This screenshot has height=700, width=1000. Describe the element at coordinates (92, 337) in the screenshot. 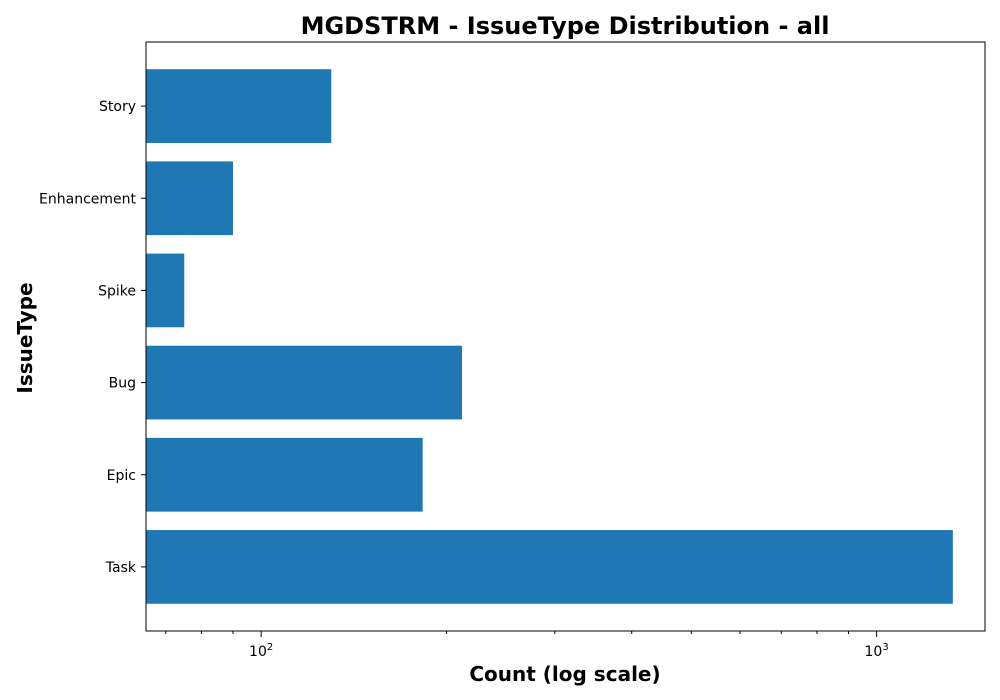

I see `y-axis-ticks: Story Enhancement Spike Bug Epic Task` at that location.